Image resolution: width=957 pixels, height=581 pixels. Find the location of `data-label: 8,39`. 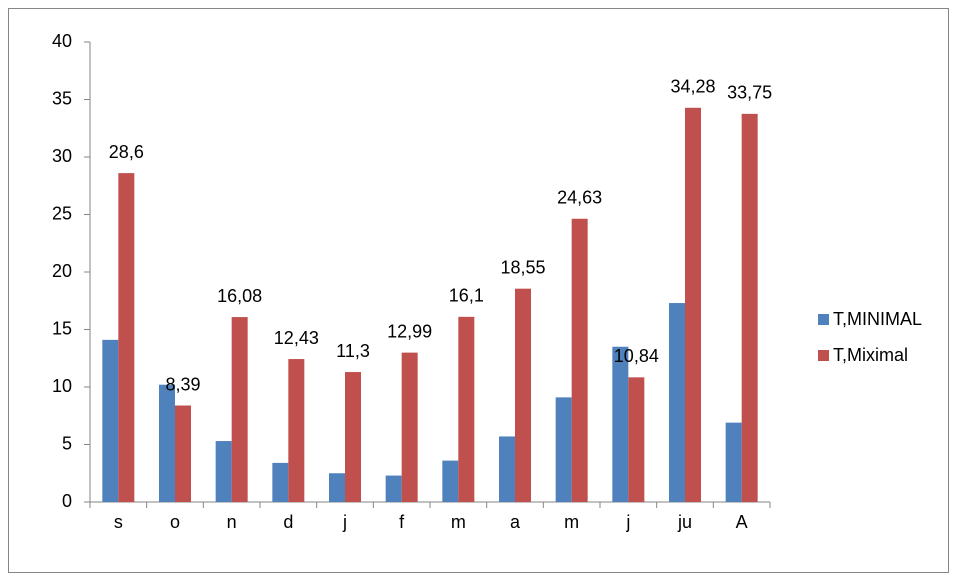

data-label: 8,39 is located at coordinates (182, 384).